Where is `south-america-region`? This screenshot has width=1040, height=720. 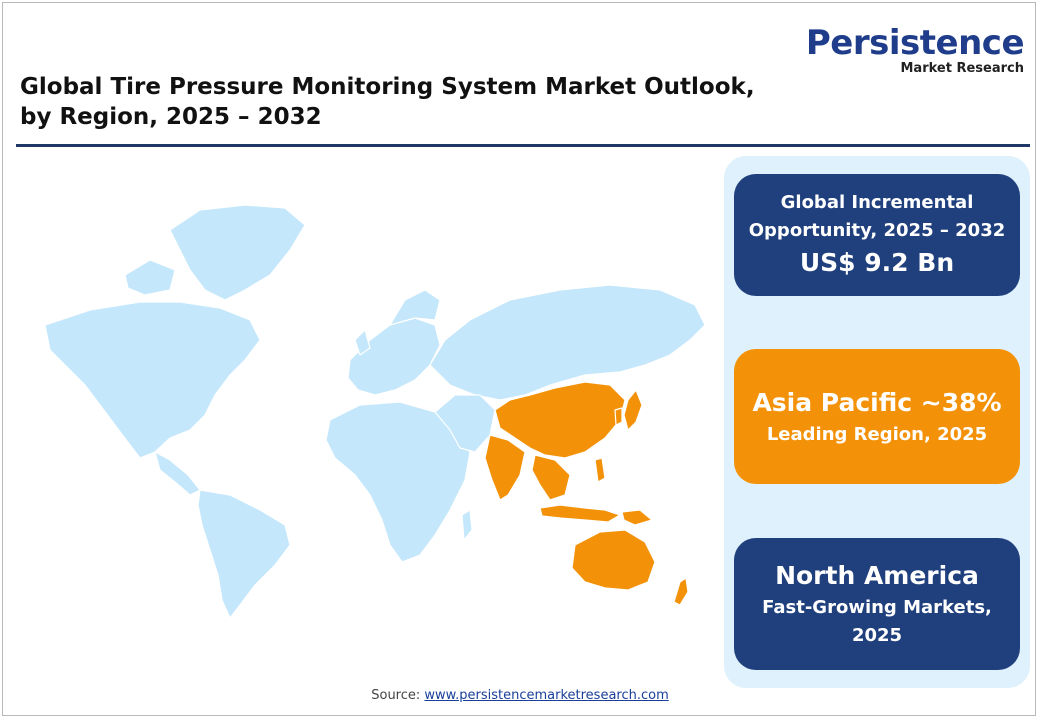
south-america-region is located at coordinates (244, 554).